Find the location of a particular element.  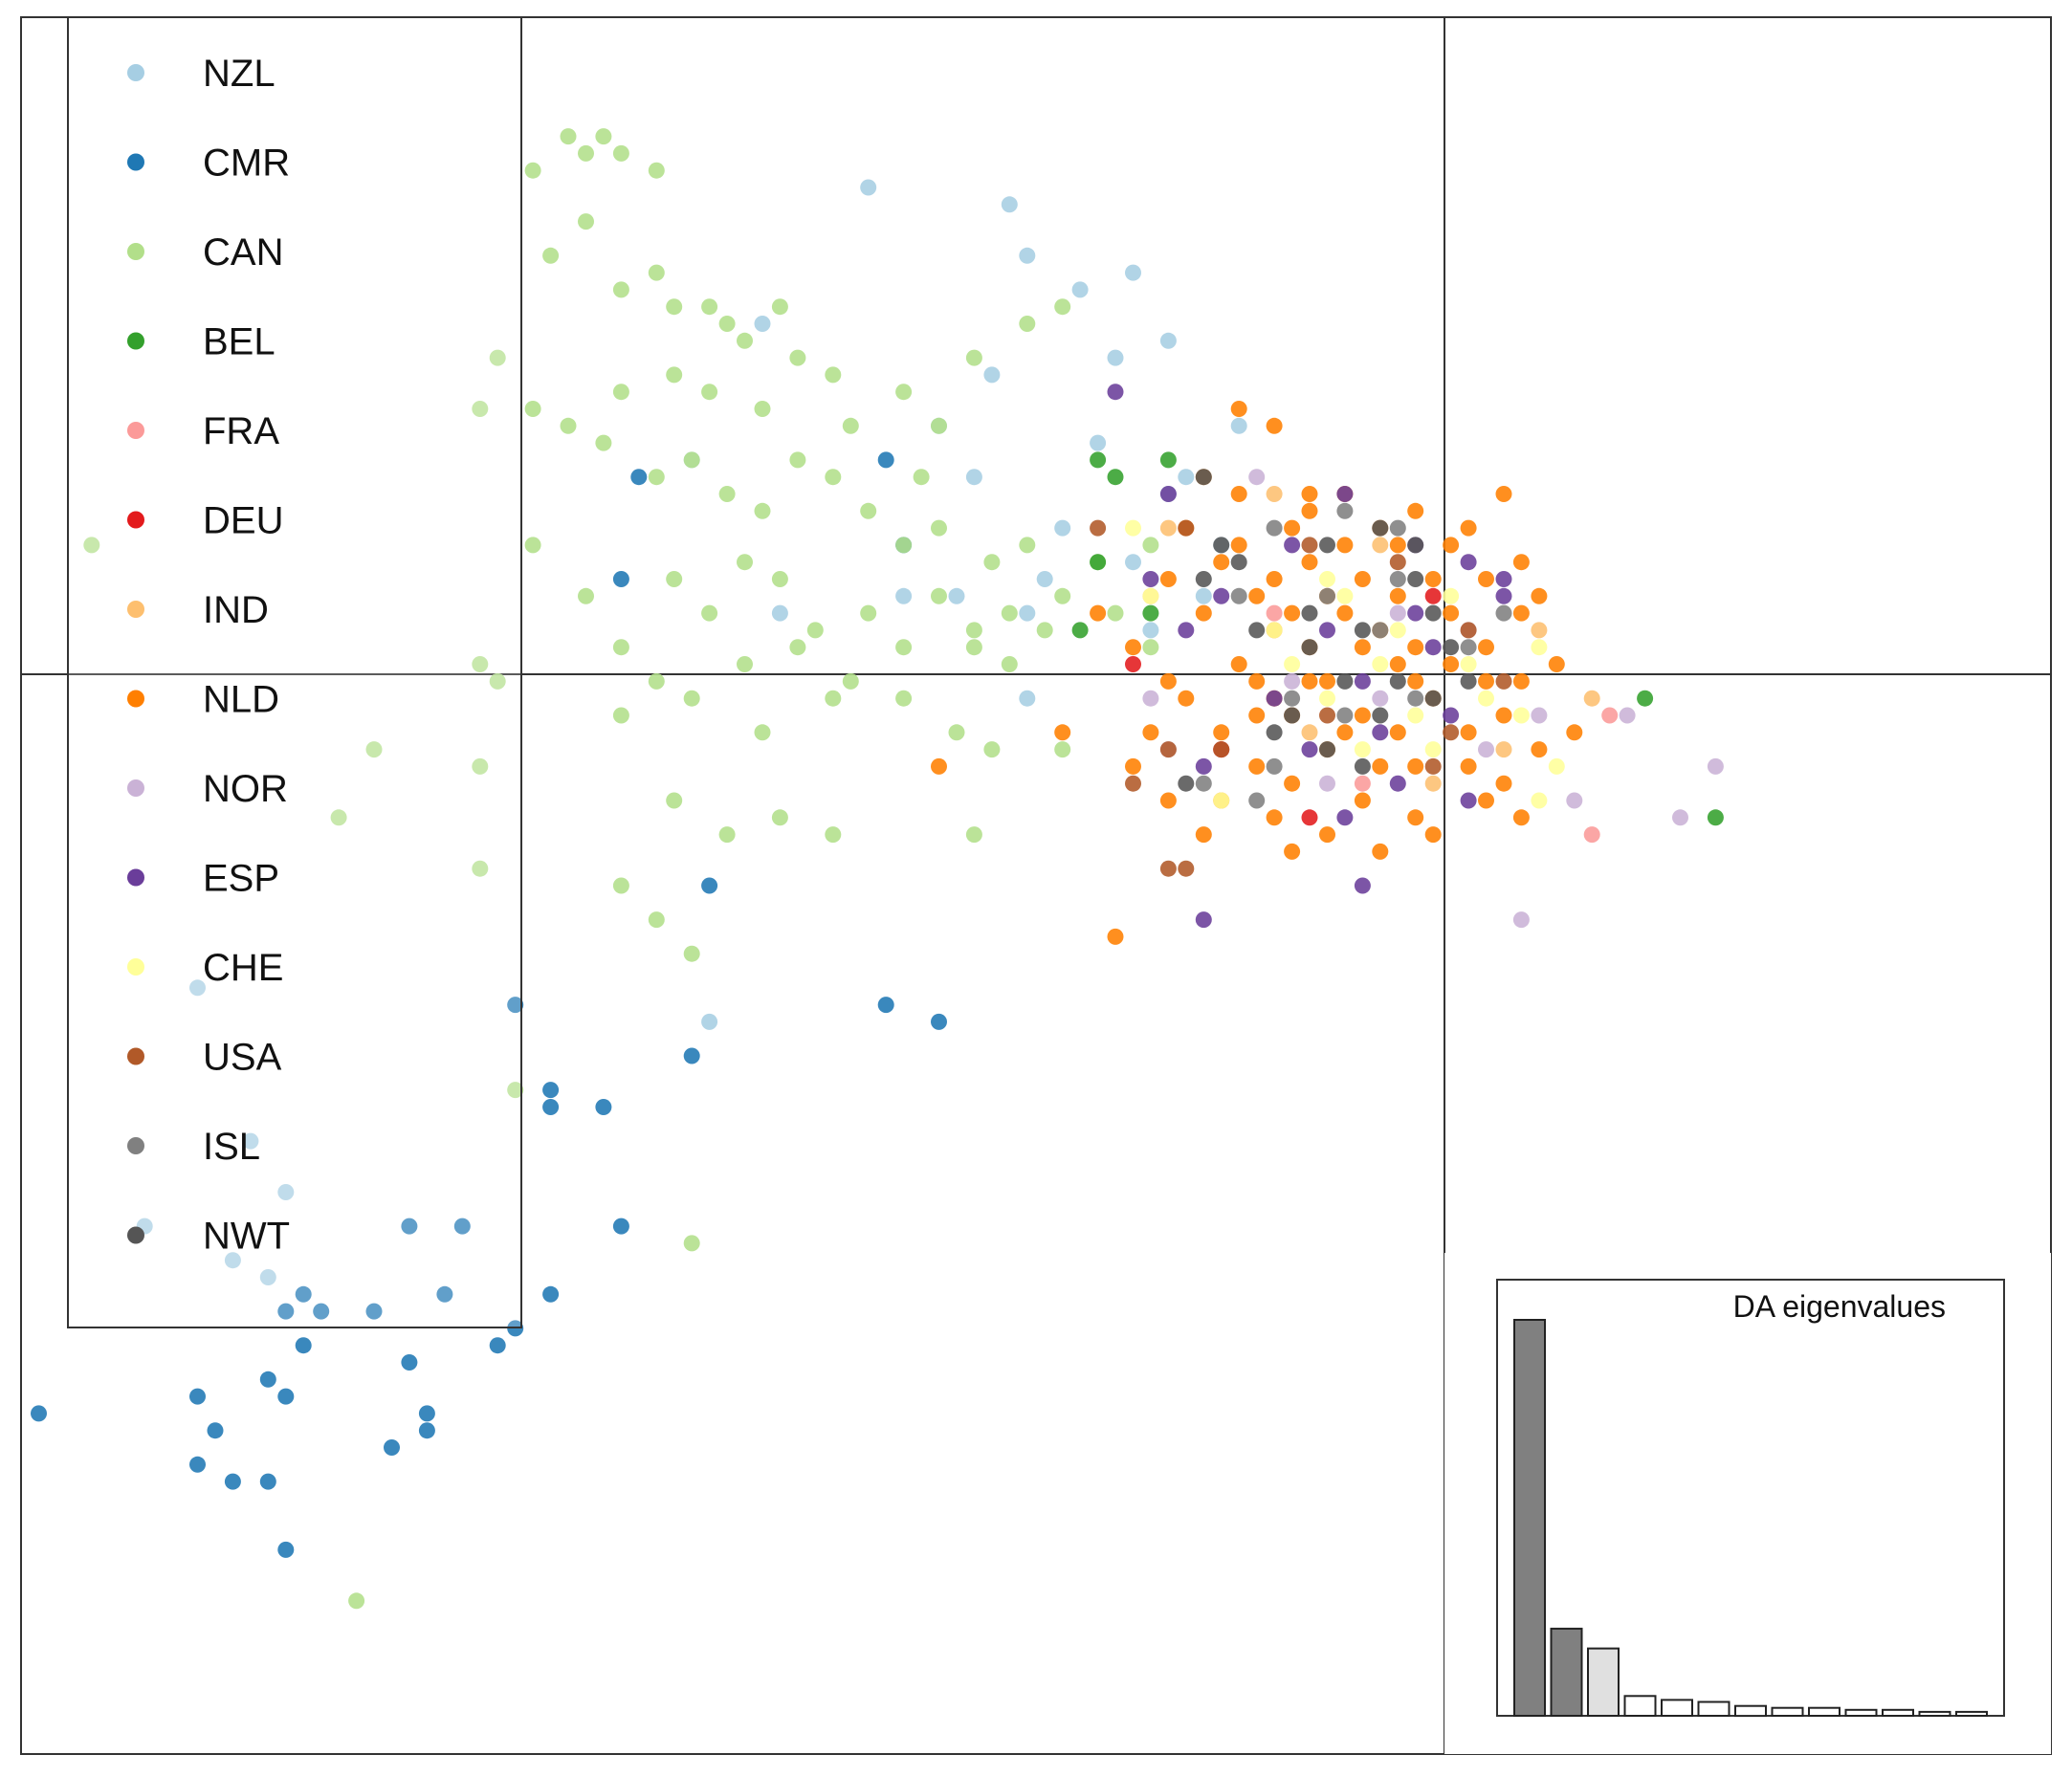

legend-label-nwt: NWT is located at coordinates (246, 1237).